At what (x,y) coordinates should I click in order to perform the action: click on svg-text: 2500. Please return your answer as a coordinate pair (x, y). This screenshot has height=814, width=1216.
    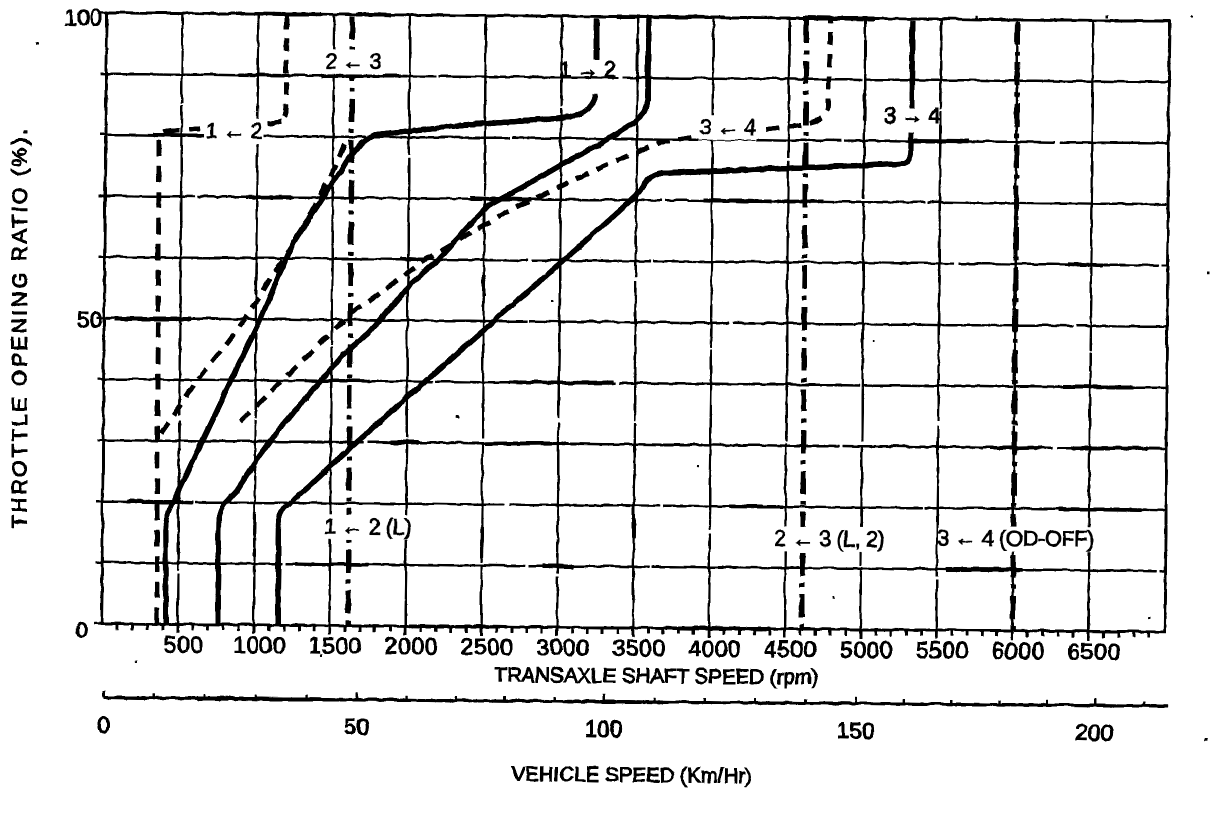
    Looking at the image, I should click on (486, 646).